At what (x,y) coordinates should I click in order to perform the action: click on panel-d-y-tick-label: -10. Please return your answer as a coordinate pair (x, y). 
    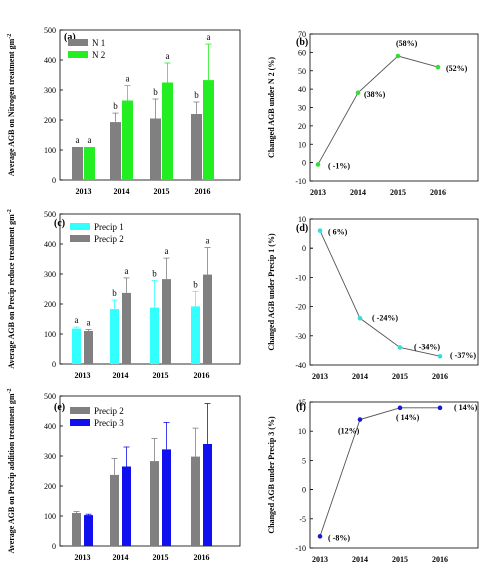
    Looking at the image, I should click on (300, 277).